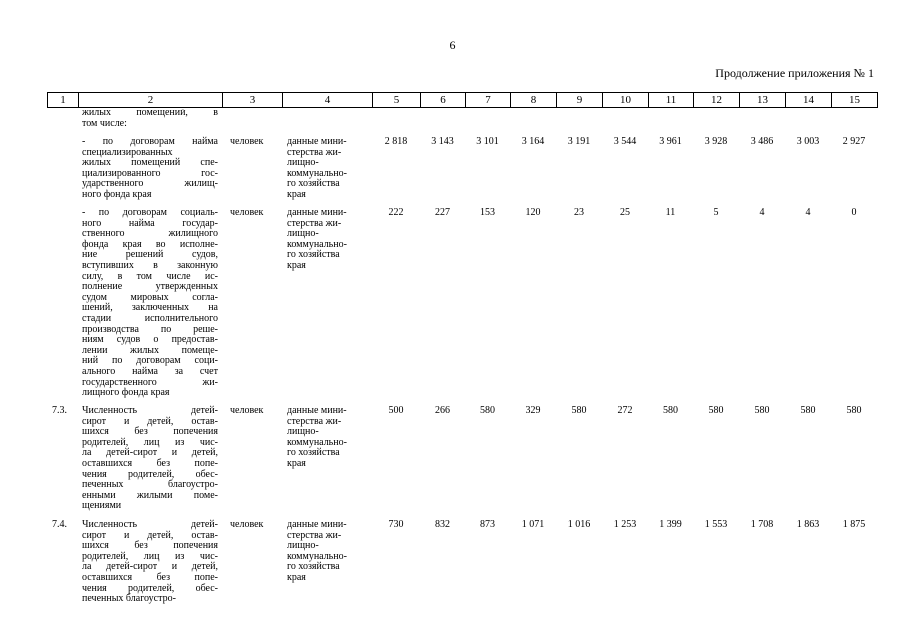 The height and width of the screenshot is (640, 905). What do you see at coordinates (716, 524) in the screenshot?
I see `value: 1 553` at bounding box center [716, 524].